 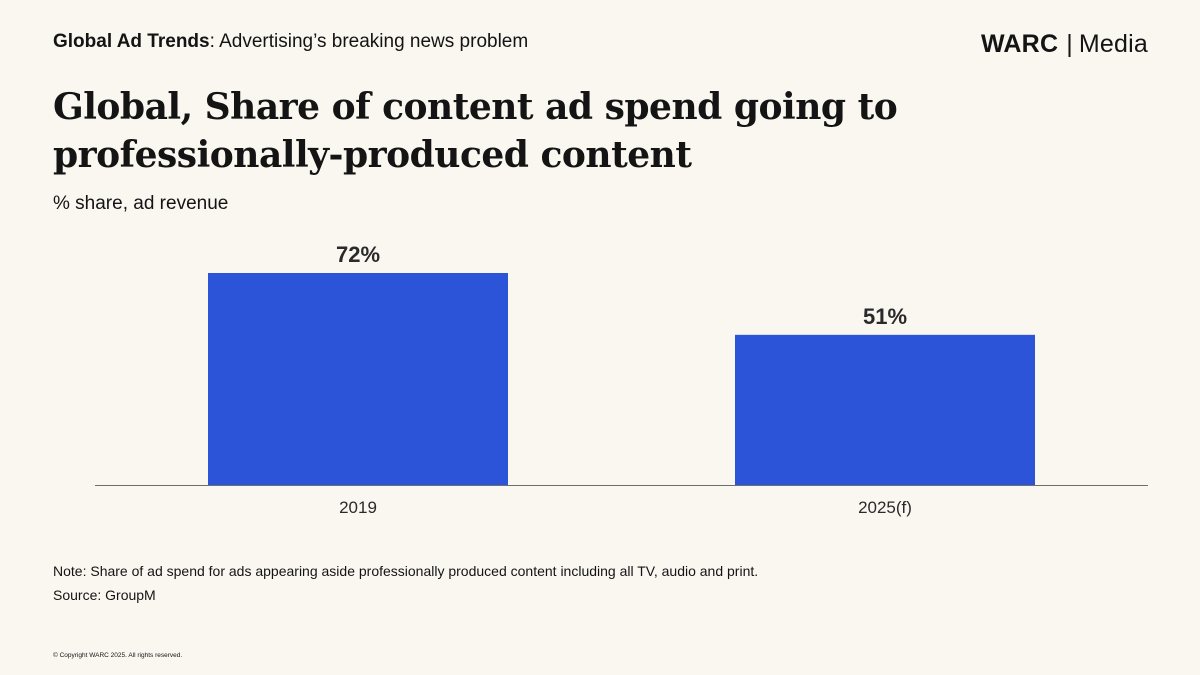 What do you see at coordinates (885, 507) in the screenshot?
I see `x-tick-label-2025(f): 2025(f)` at bounding box center [885, 507].